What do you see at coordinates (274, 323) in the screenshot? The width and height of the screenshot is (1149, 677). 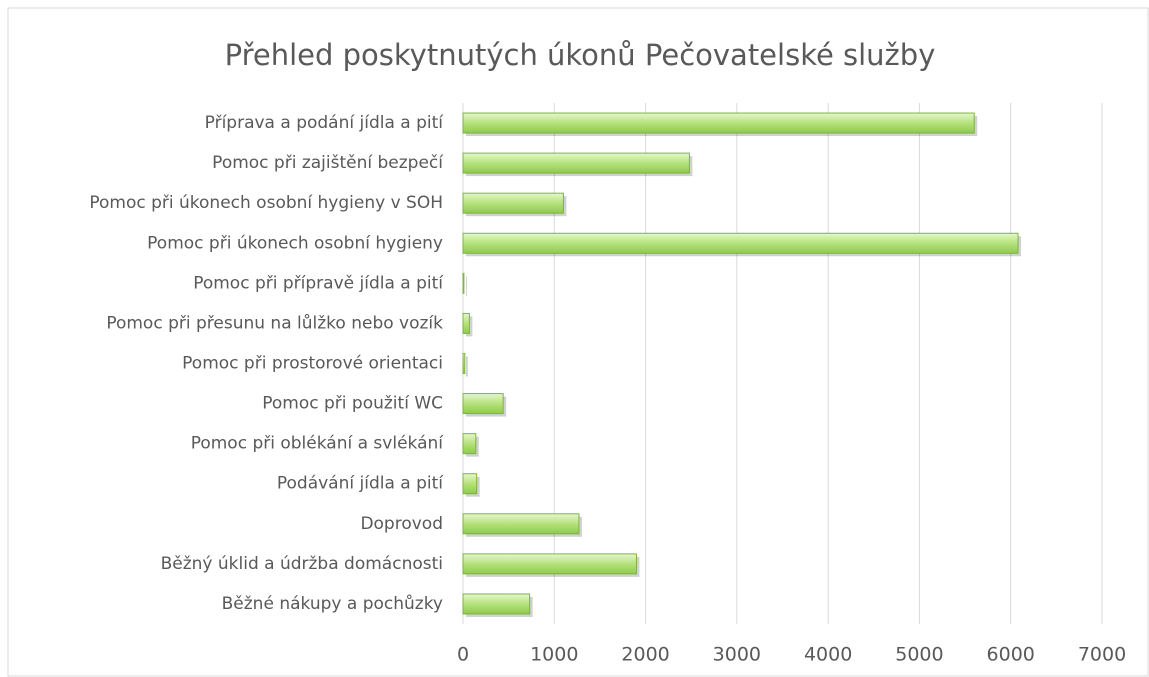 I see `y-tick-label: Pomoc při přesunu na lůlžko nebo vozík` at bounding box center [274, 323].